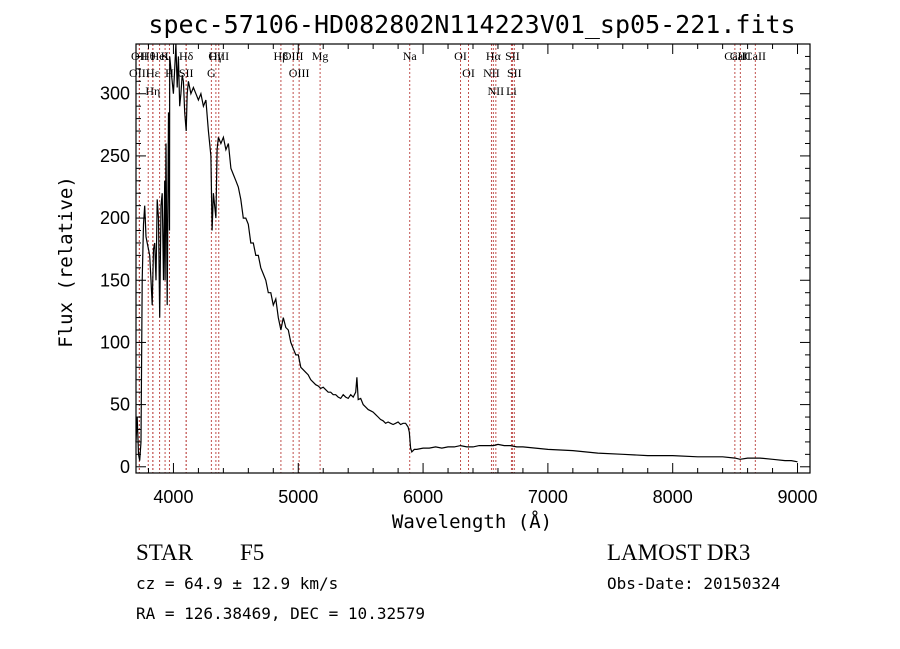 Image resolution: width=900 pixels, height=649 pixels. I want to click on emission-line-label: Mg, so click(320, 56).